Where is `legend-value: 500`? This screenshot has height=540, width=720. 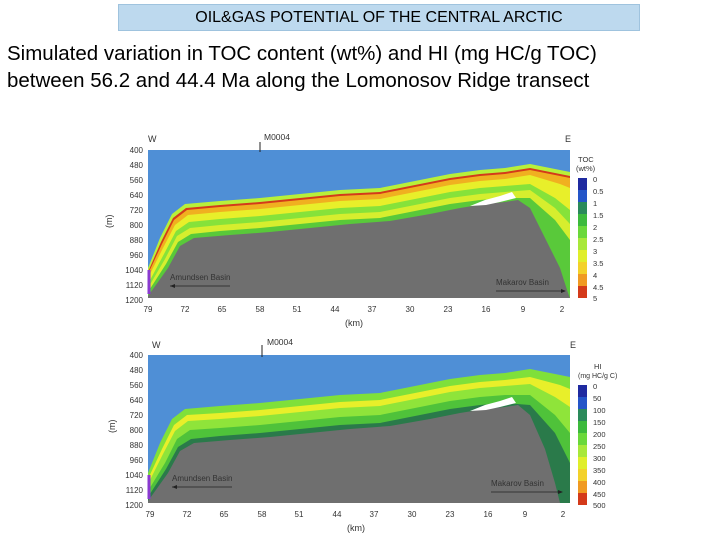 legend-value: 500 is located at coordinates (599, 505).